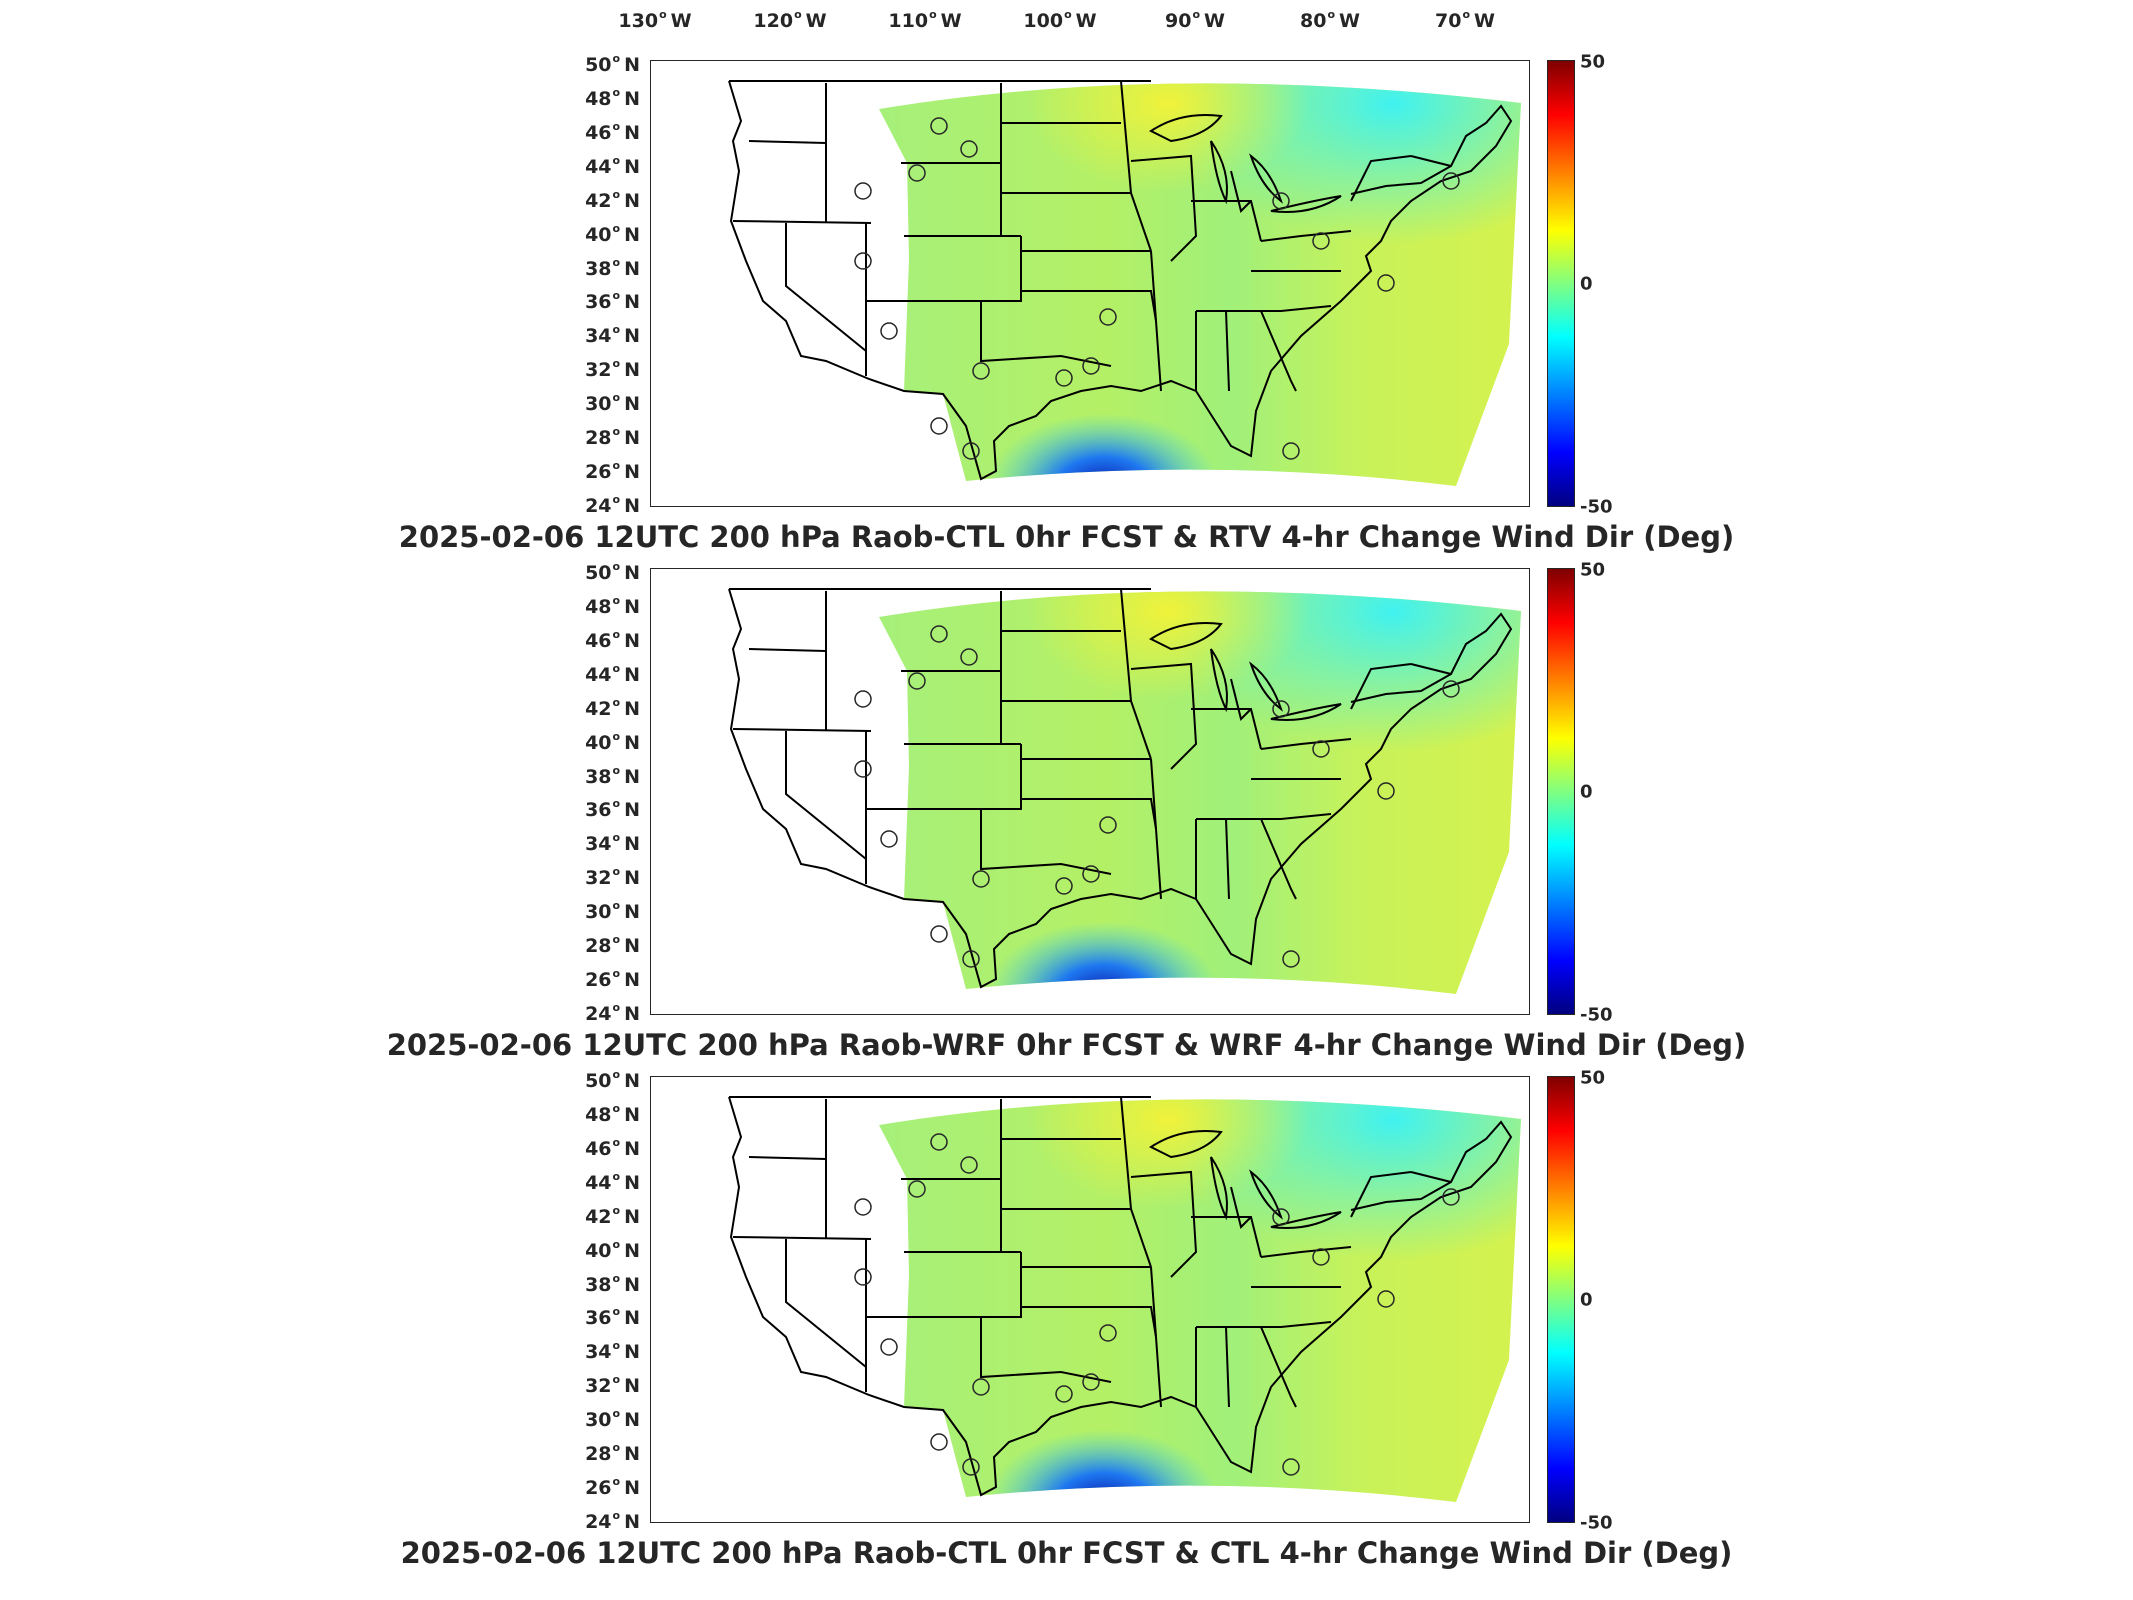 The image size is (2133, 1600). What do you see at coordinates (1586, 284) in the screenshot?
I see `colorbar-mid-label: 0` at bounding box center [1586, 284].